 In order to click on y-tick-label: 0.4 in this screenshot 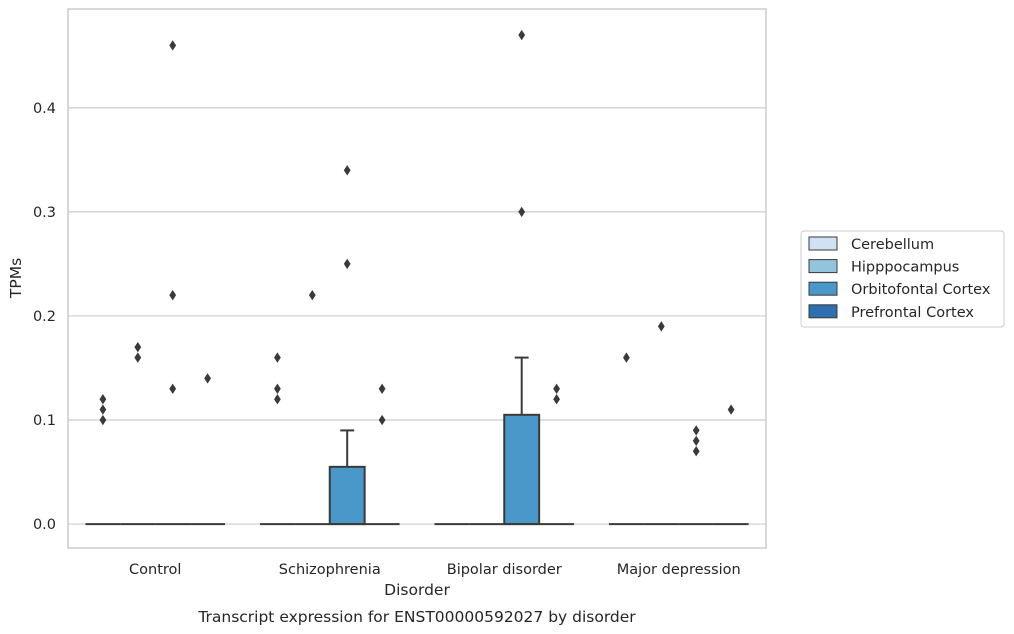, I will do `click(44, 109)`.